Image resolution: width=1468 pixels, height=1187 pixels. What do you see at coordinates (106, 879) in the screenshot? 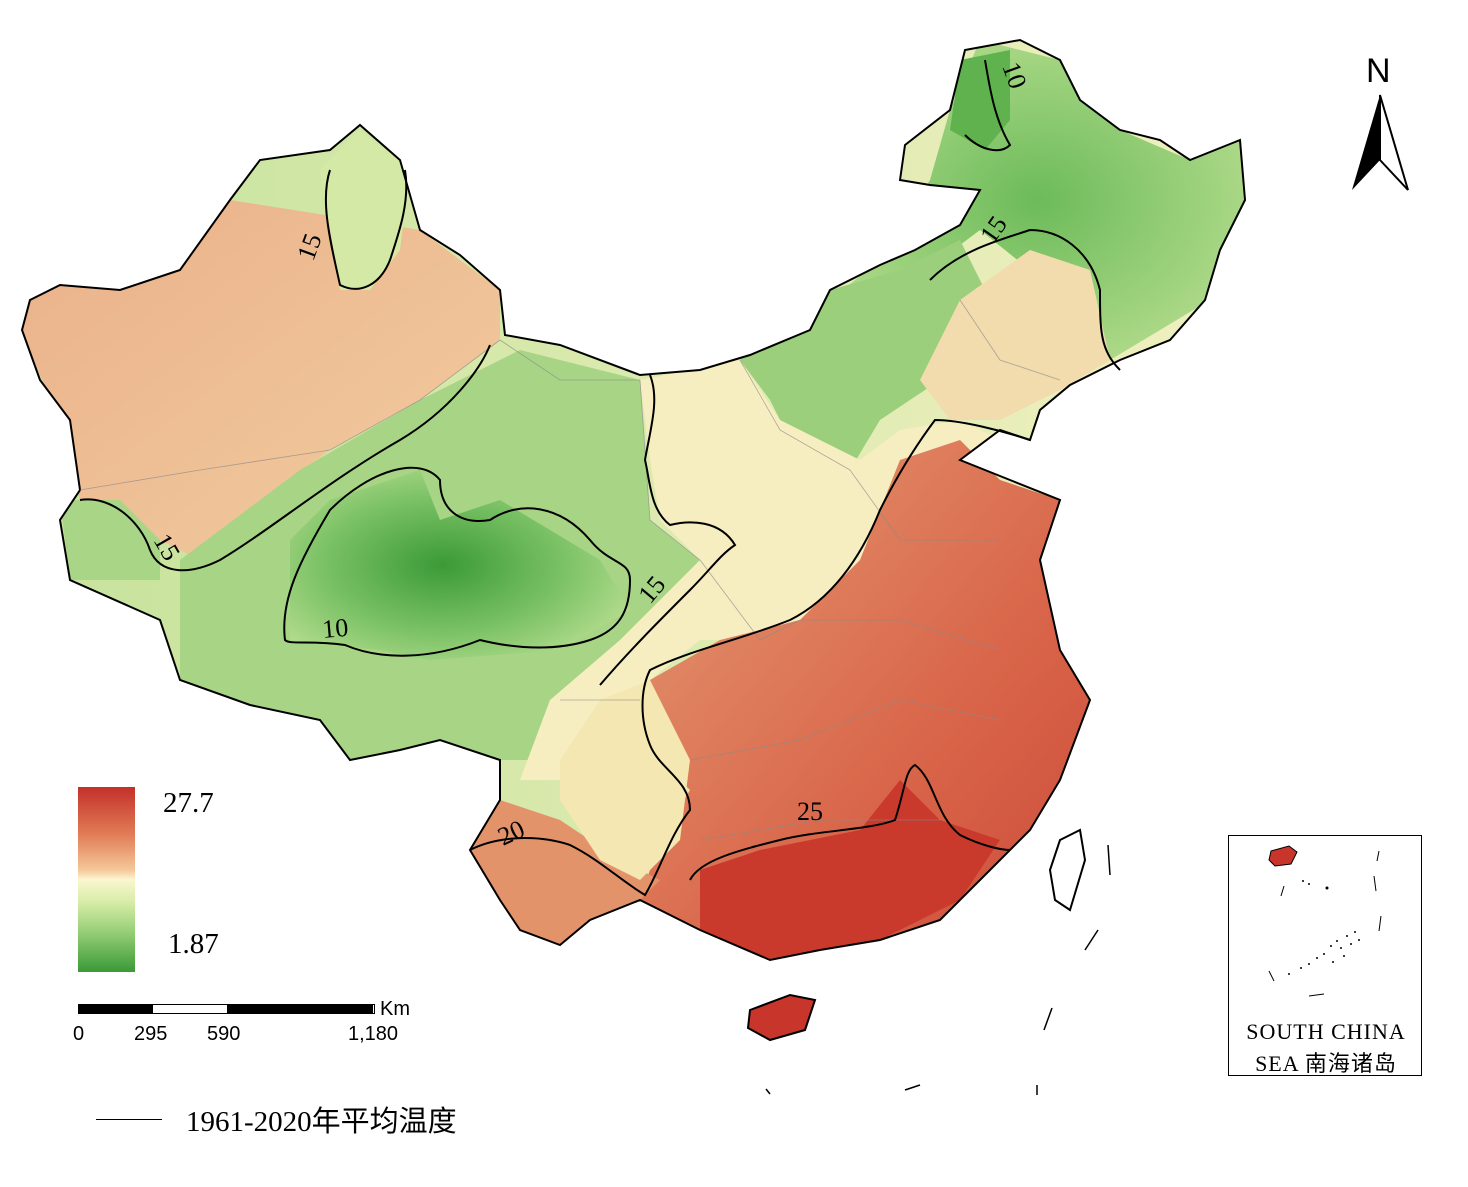
I see `temperature-legend-bar` at bounding box center [106, 879].